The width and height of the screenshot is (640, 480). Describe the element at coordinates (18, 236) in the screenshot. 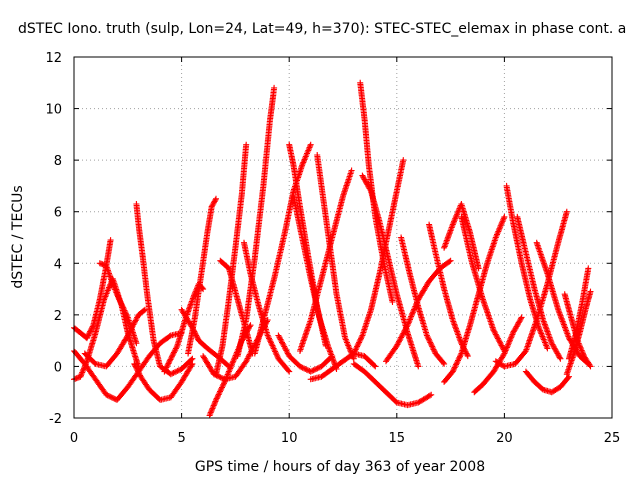

I see `y-axis-label: dSTEC / TECUs` at that location.